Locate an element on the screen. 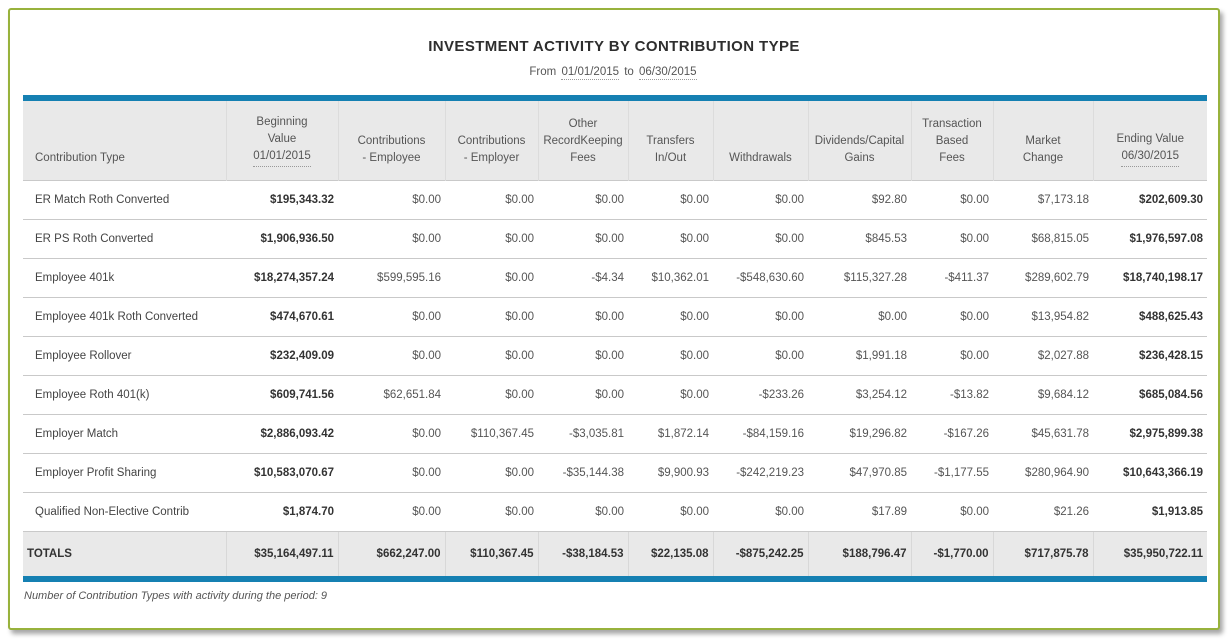 This screenshot has height=644, width=1232. totals-value-cell: $110,367.45 is located at coordinates (491, 556).